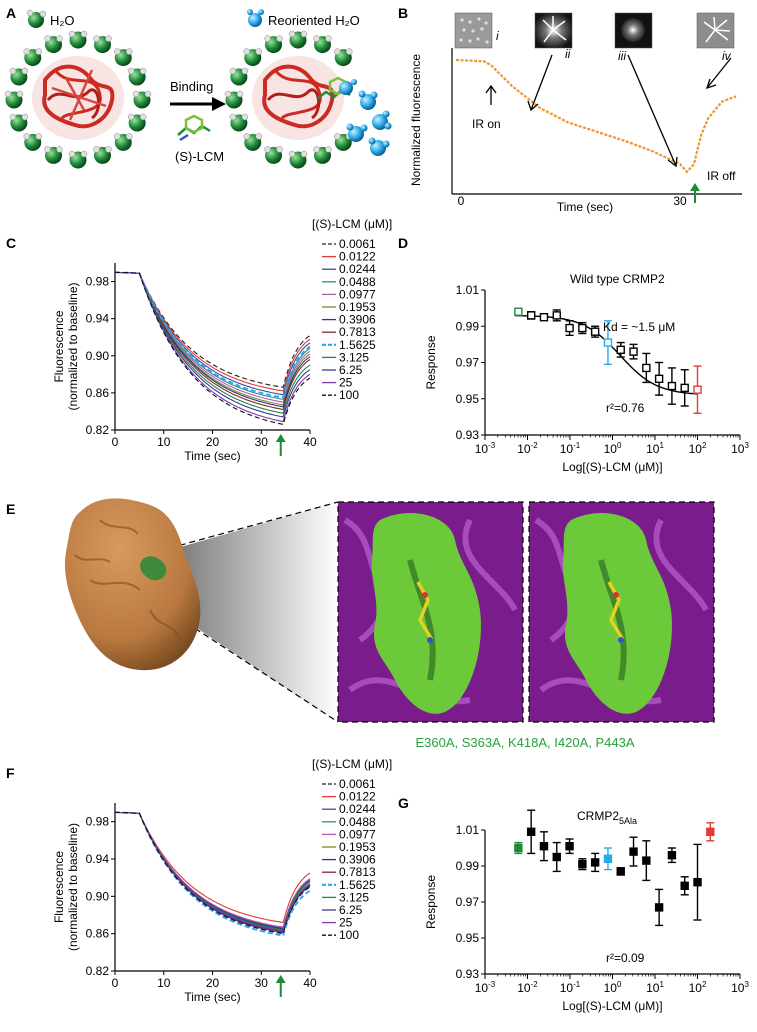 The width and height of the screenshot is (757, 1032). Describe the element at coordinates (617, 279) in the screenshot. I see `chart-d-title: Wild type CRMP2` at that location.